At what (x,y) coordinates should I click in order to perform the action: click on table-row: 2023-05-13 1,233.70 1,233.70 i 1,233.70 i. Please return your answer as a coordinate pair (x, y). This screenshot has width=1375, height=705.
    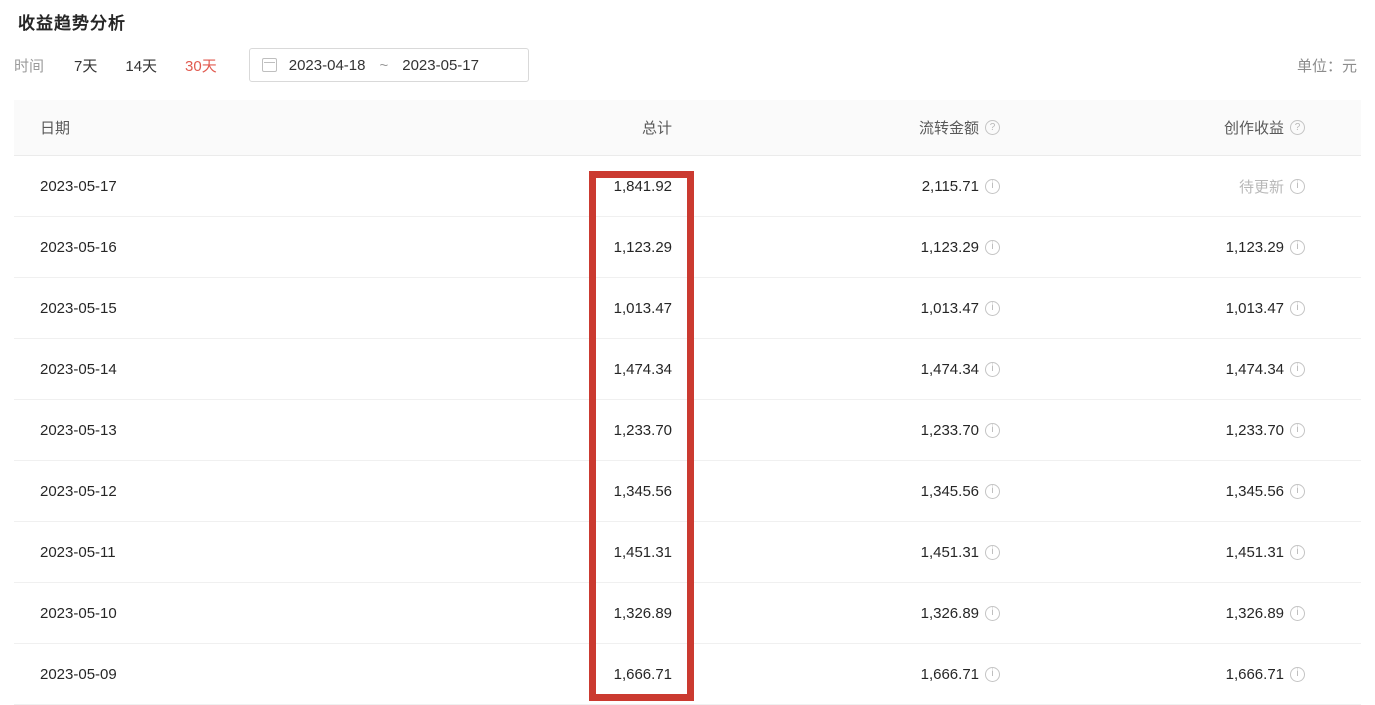
    Looking at the image, I should click on (687, 430).